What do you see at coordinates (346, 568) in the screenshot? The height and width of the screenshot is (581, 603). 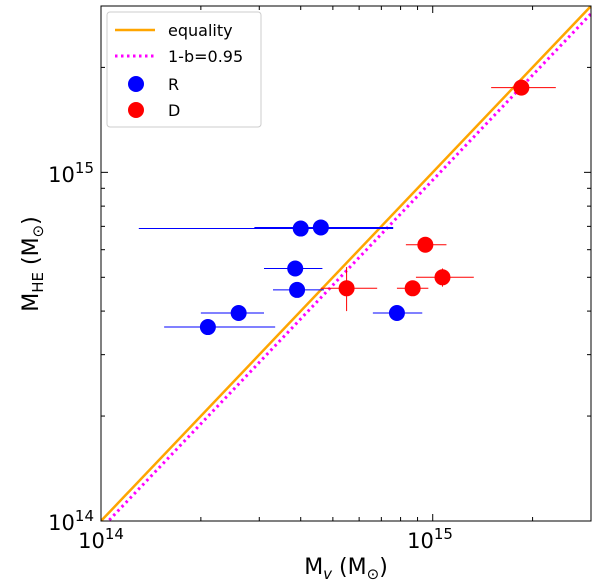 I see `x-axis-label: Mv (M⊙)` at bounding box center [346, 568].